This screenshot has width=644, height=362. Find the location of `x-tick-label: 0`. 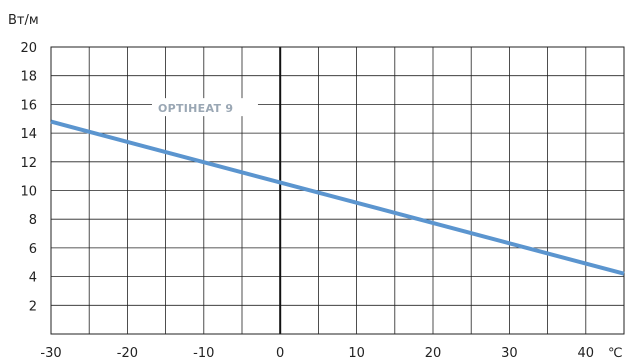

x-tick-label: 0 is located at coordinates (280, 353).